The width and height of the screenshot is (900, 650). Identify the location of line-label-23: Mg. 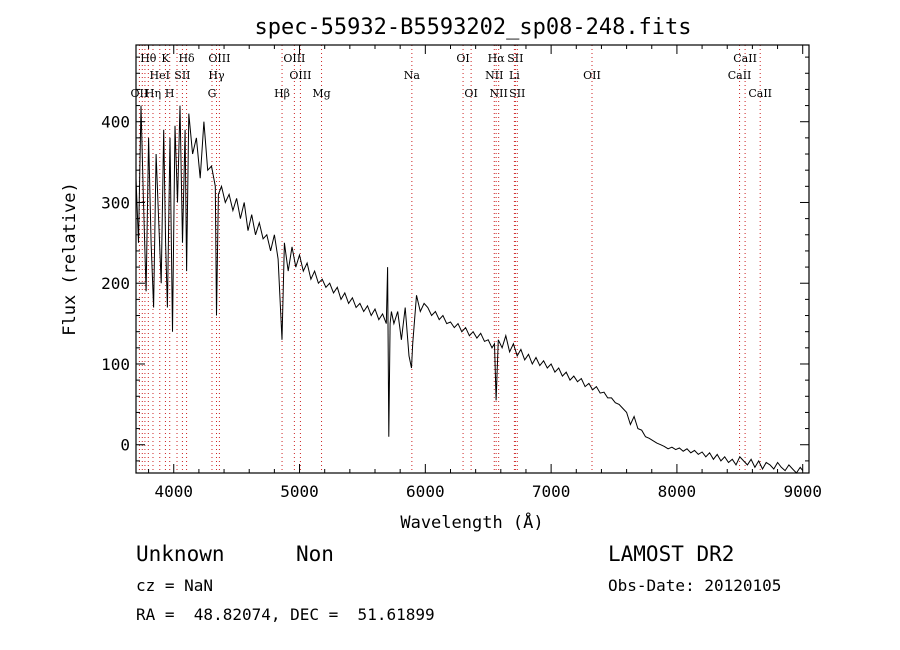
(321, 93).